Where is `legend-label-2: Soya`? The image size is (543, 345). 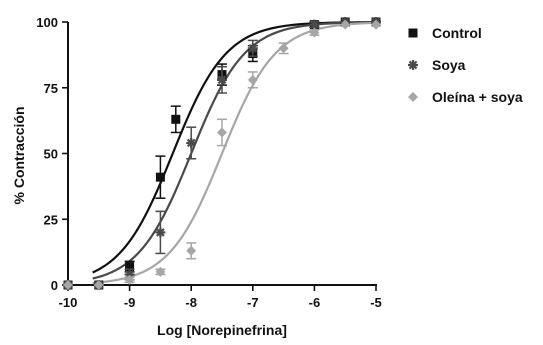
legend-label-2: Soya is located at coordinates (449, 65).